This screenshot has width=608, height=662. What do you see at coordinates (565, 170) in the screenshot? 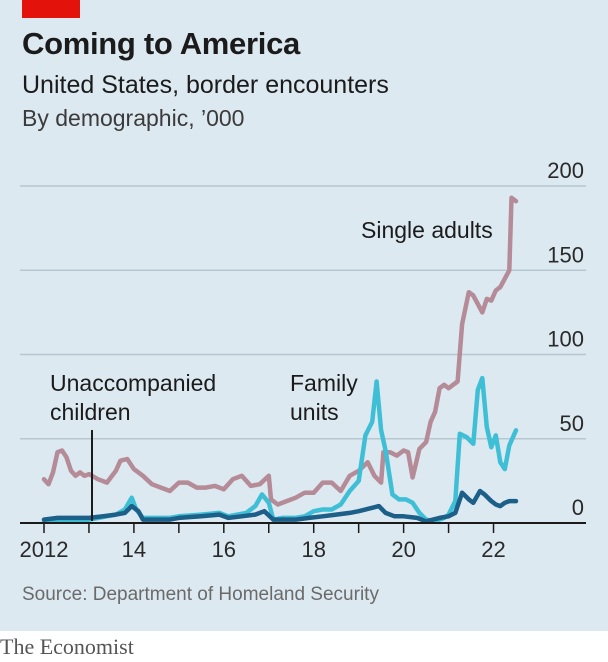
I see `y-tick-label: 200` at bounding box center [565, 170].